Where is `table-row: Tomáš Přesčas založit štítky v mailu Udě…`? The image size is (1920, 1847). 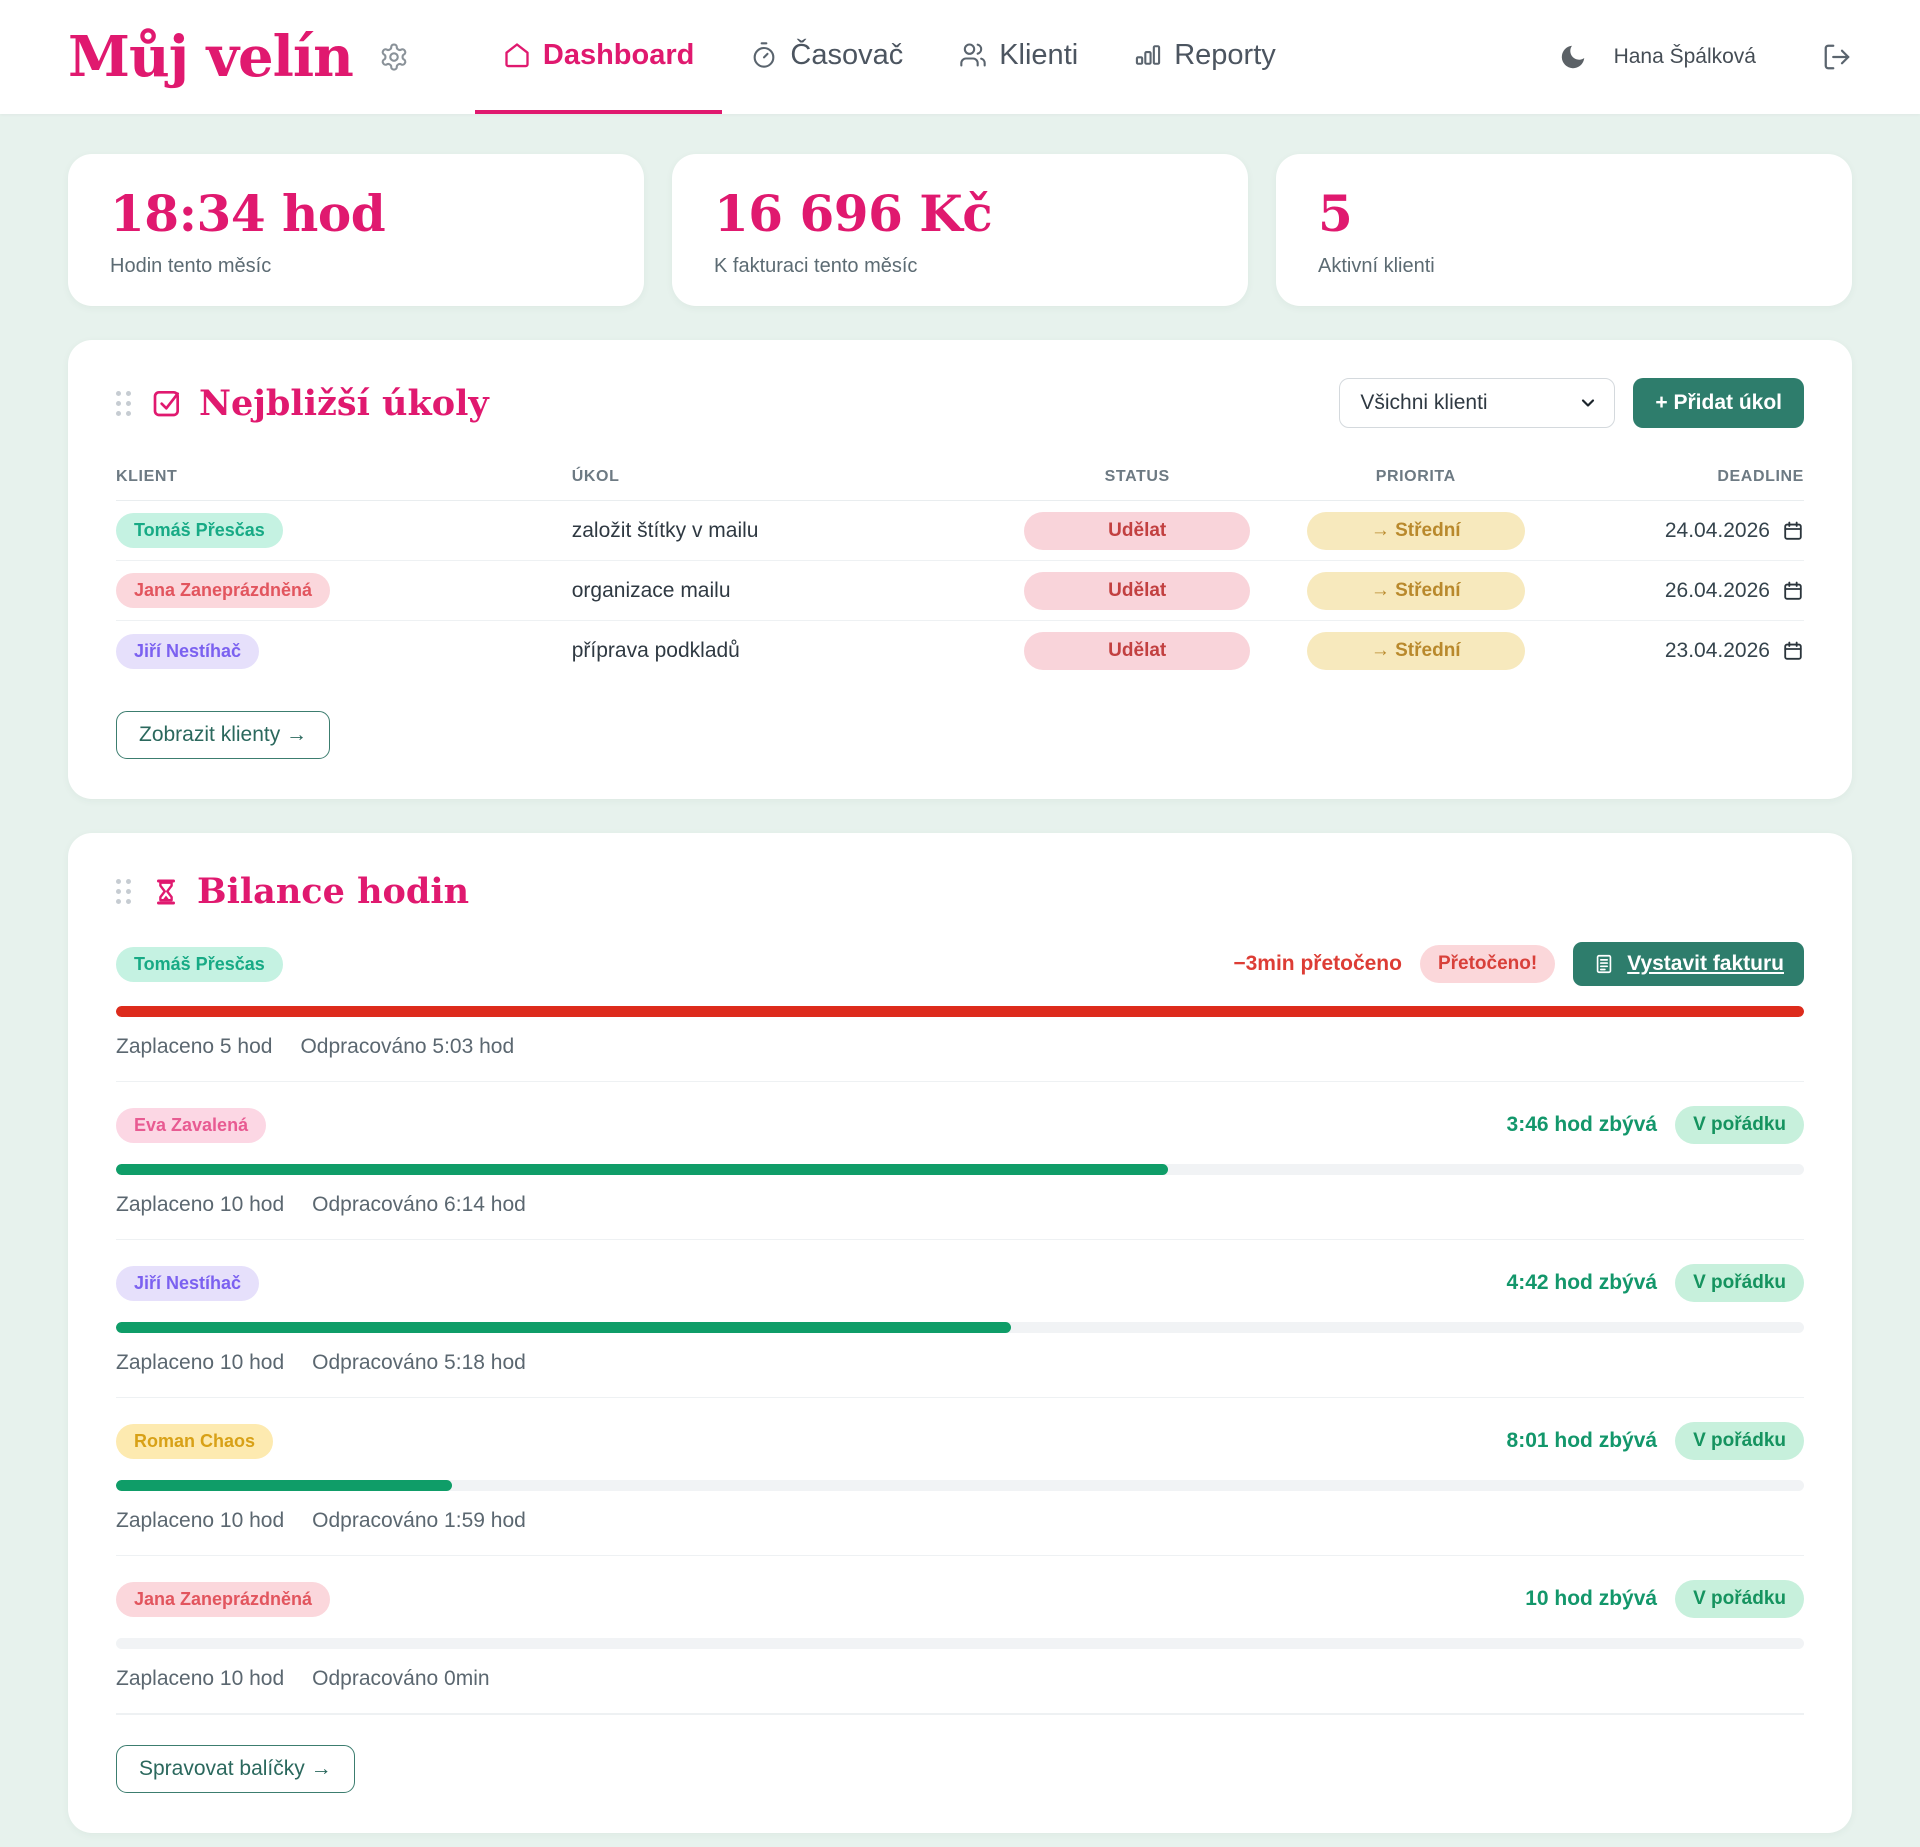 table-row: Tomáš Přesčas založit štítky v mailu Udě… is located at coordinates (960, 531).